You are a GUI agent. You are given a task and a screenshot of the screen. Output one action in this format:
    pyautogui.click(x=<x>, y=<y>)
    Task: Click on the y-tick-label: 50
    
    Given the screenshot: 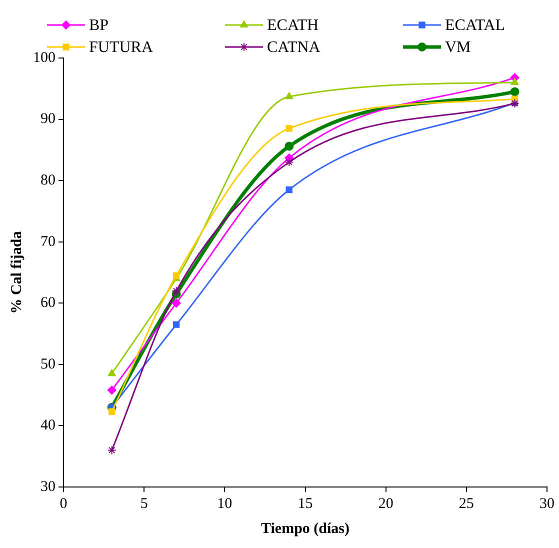 What is the action you would take?
    pyautogui.click(x=48, y=364)
    